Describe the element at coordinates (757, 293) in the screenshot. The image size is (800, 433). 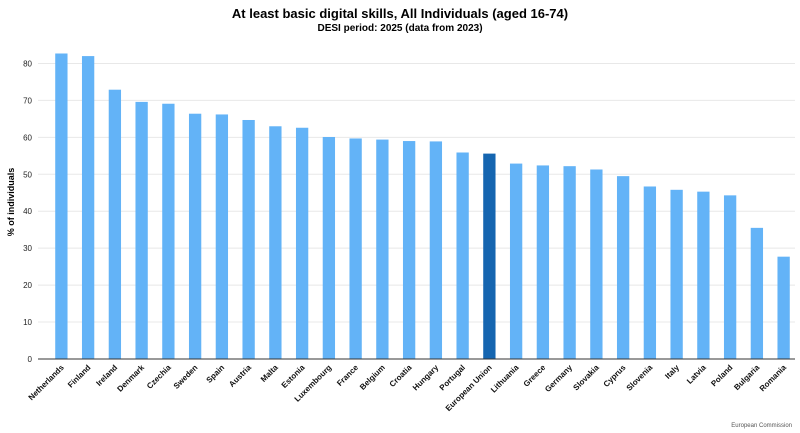
I see `bar-bulgaria` at that location.